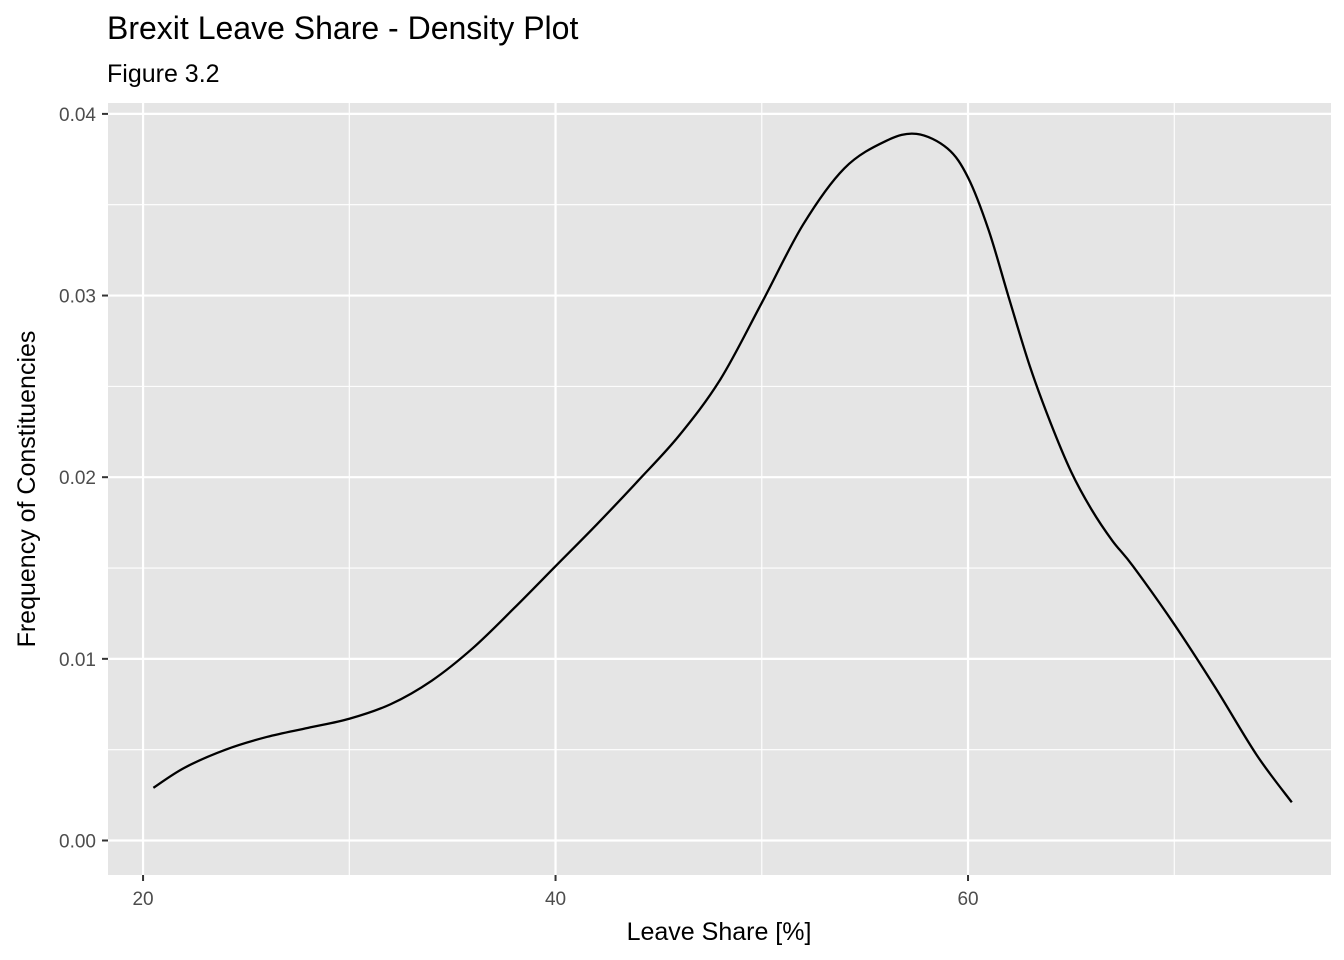 Image resolution: width=1344 pixels, height=960 pixels. I want to click on x-axis-title: Leave Share [%], so click(719, 932).